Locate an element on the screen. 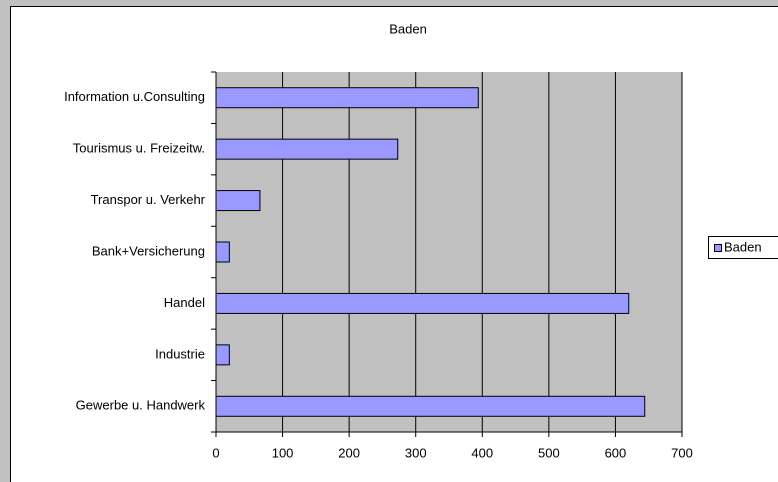 The height and width of the screenshot is (482, 778). y-tick-label: Bank+Versicherung is located at coordinates (148, 250).